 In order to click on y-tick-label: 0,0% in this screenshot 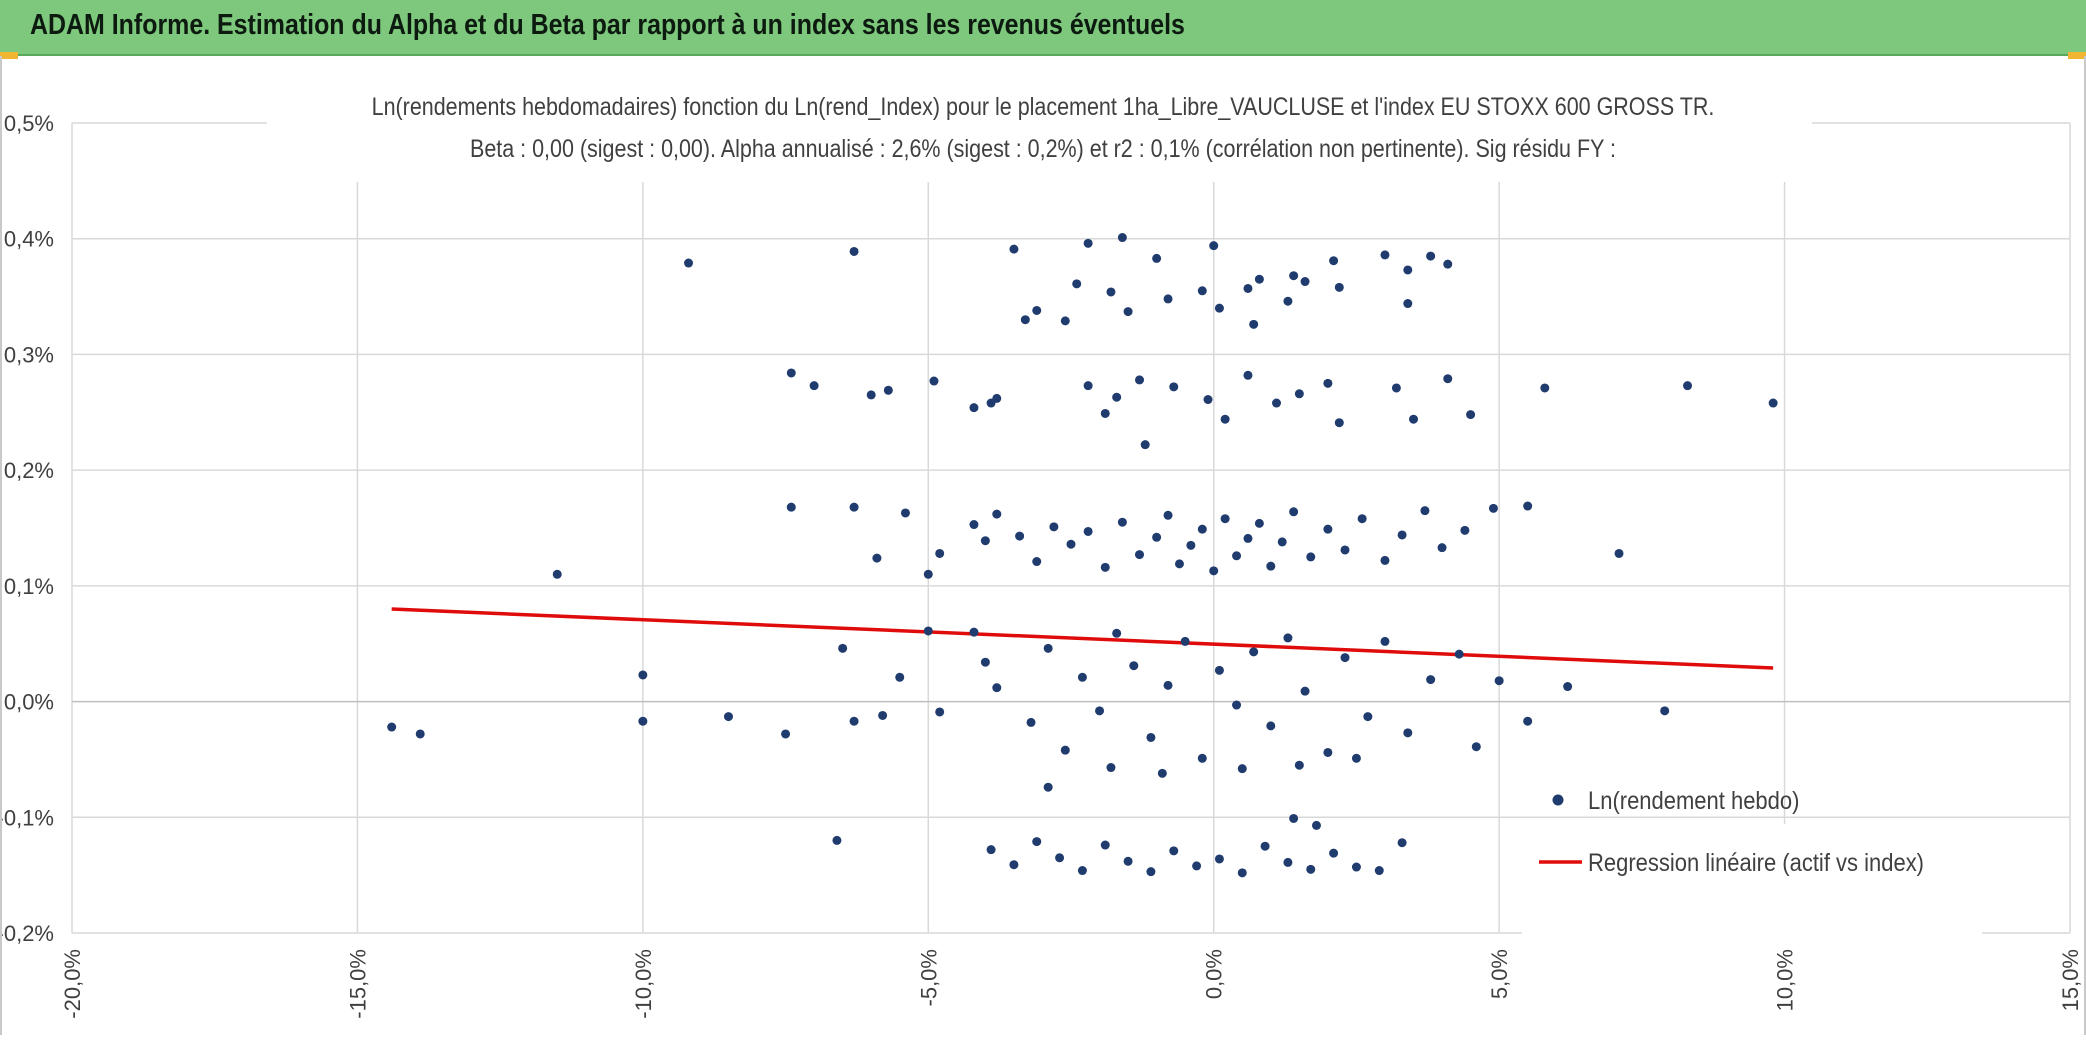, I will do `click(29, 702)`.